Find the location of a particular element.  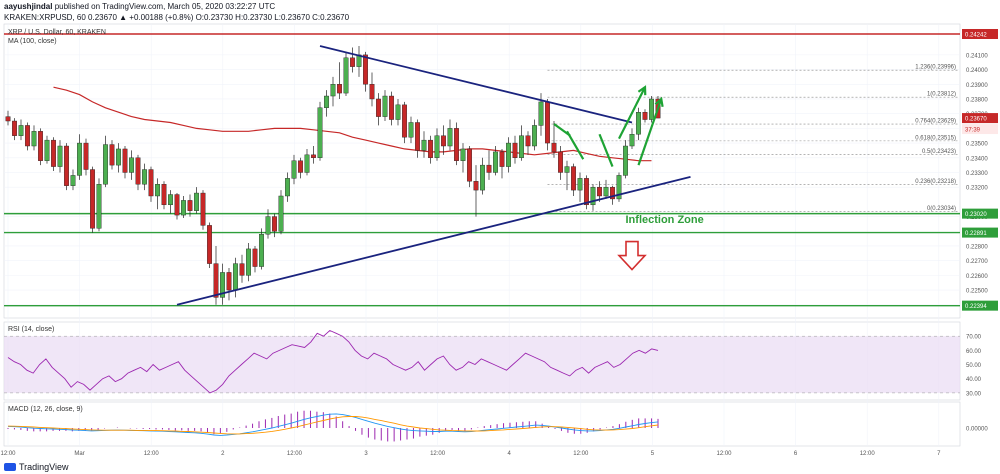

time-axis-tick: 4 is located at coordinates (510, 454).